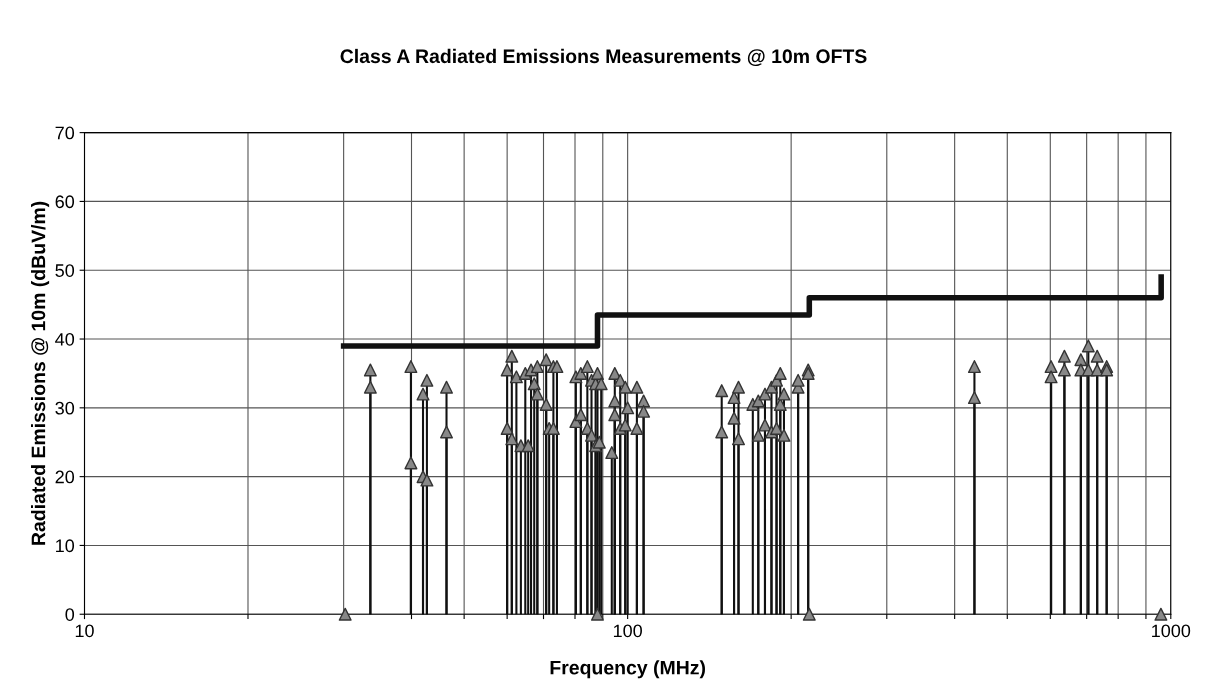 The height and width of the screenshot is (698, 1207). What do you see at coordinates (65, 339) in the screenshot?
I see `y-tick-label: 40` at bounding box center [65, 339].